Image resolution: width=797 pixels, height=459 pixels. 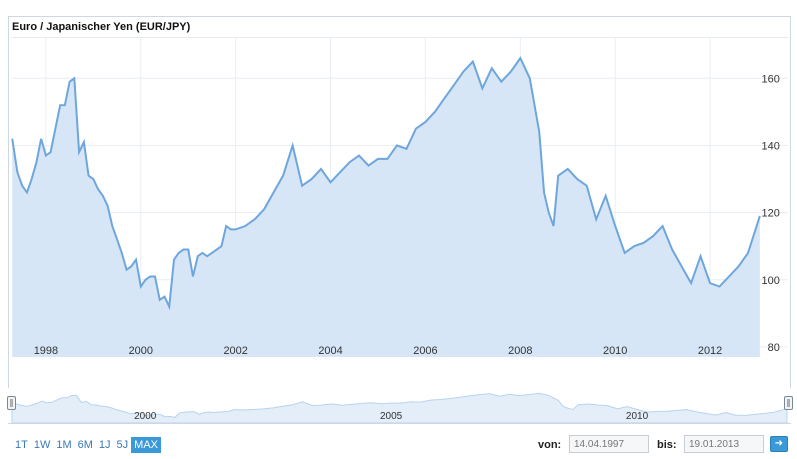 What do you see at coordinates (104, 445) in the screenshot?
I see `range-1j: 1J` at bounding box center [104, 445].